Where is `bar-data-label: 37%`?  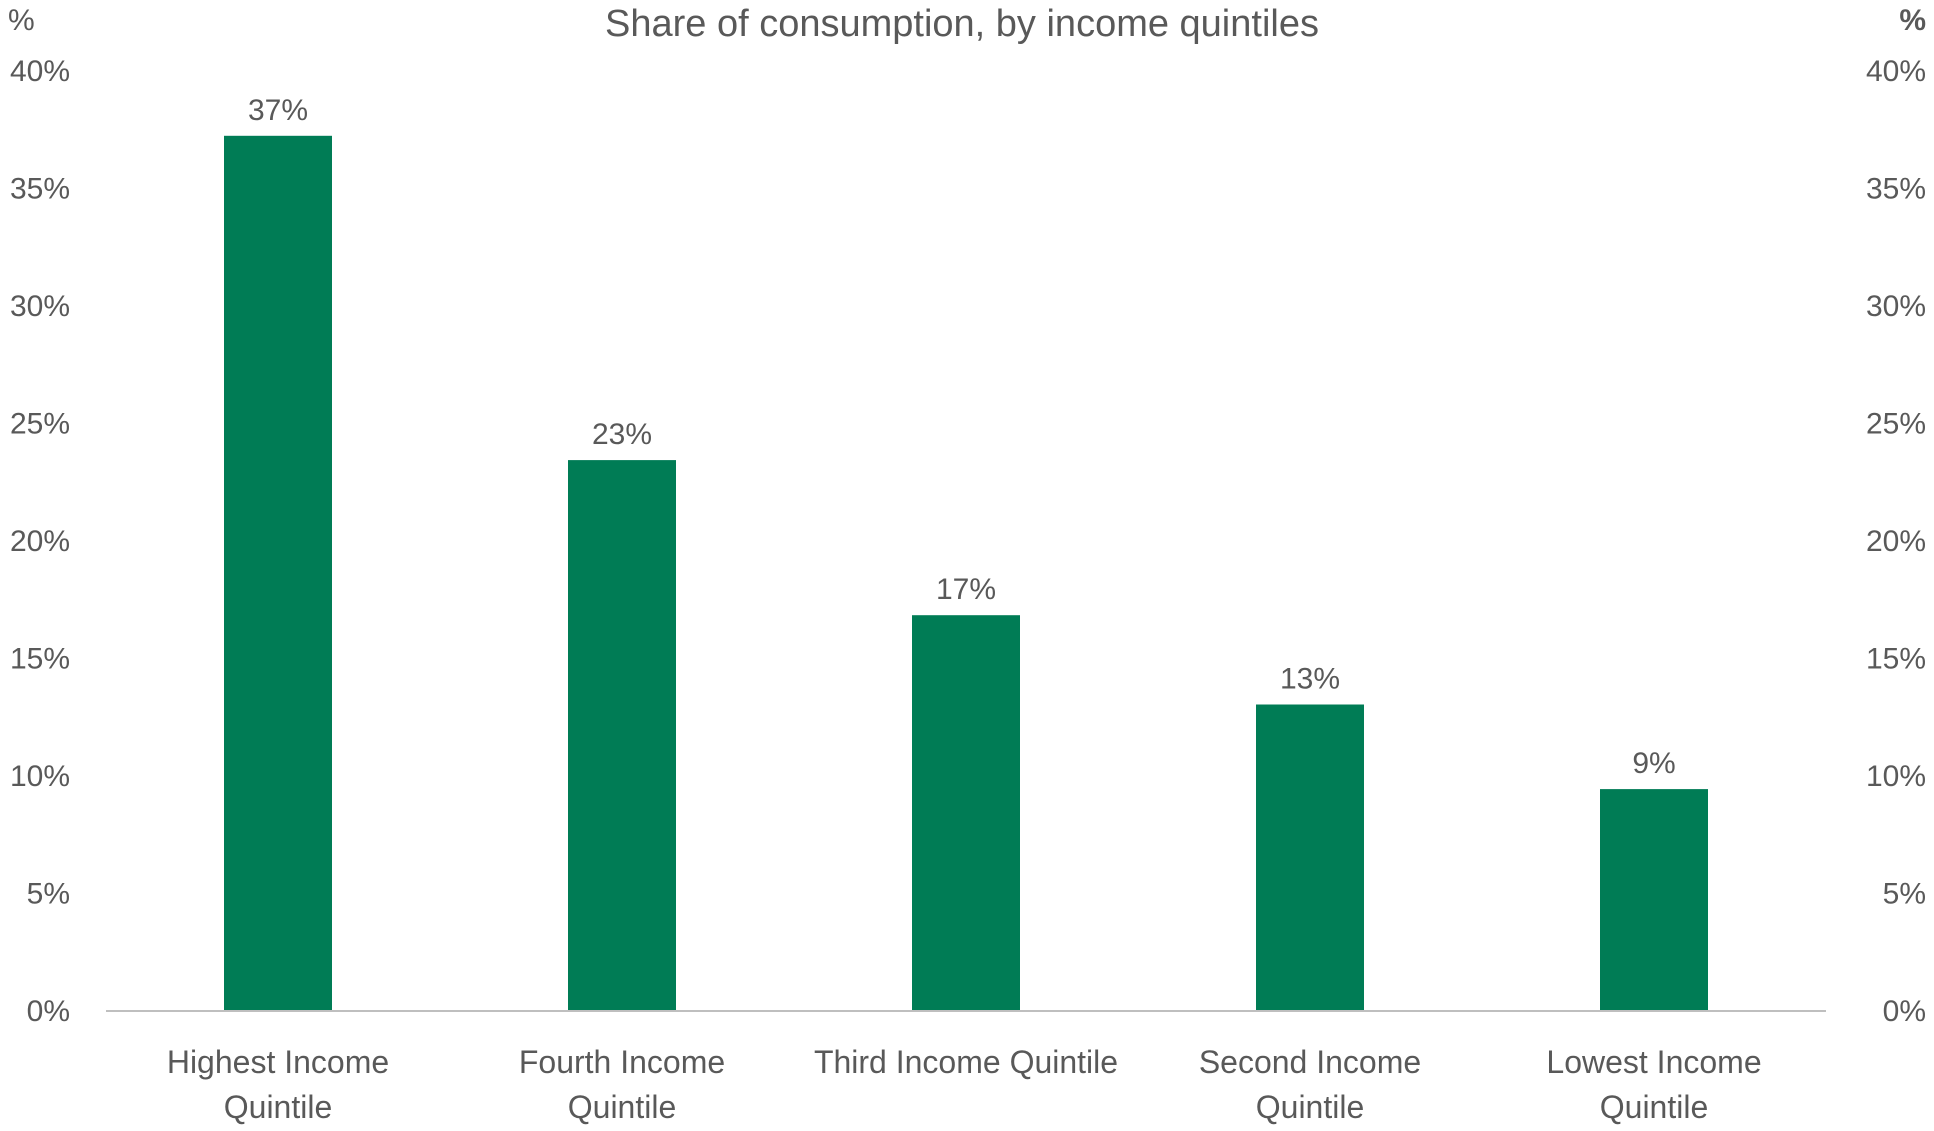
bar-data-label: 37% is located at coordinates (278, 110).